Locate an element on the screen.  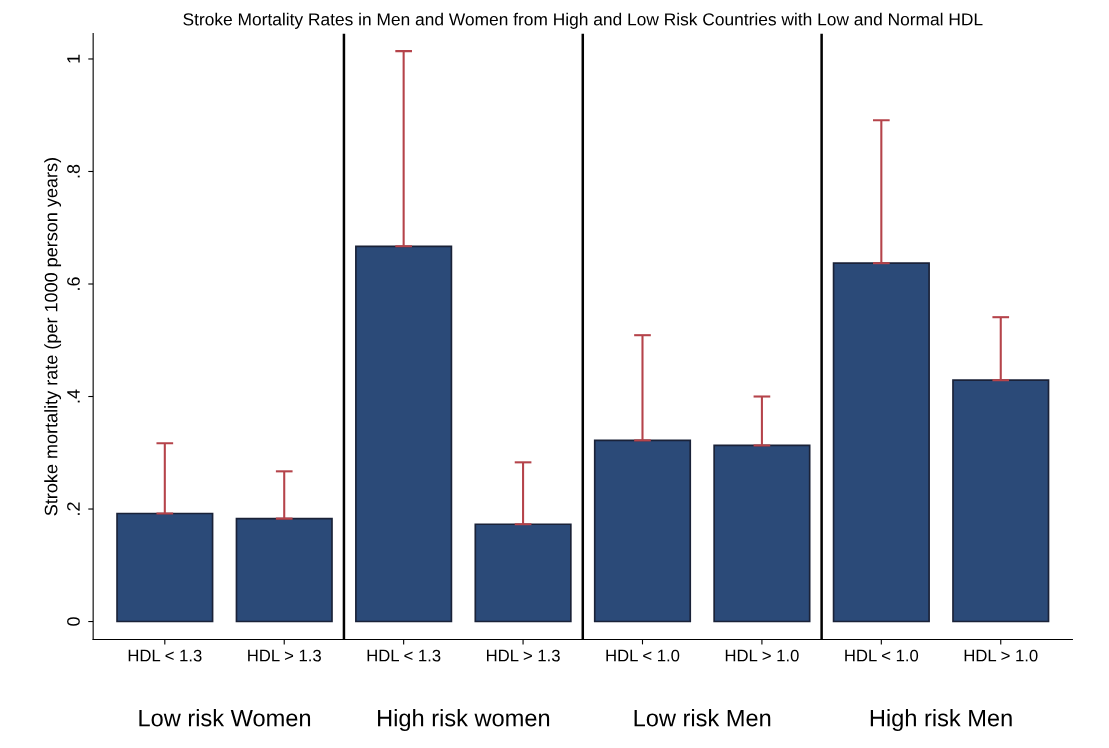
y-tick-label: 1 is located at coordinates (73, 58).